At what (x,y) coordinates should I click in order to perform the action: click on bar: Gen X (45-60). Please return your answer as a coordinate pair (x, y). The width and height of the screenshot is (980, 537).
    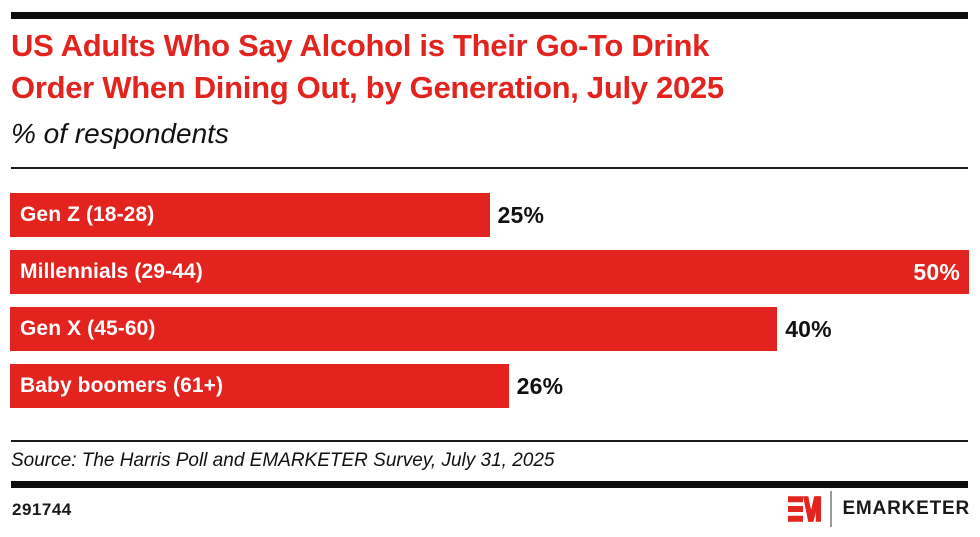
    Looking at the image, I should click on (394, 329).